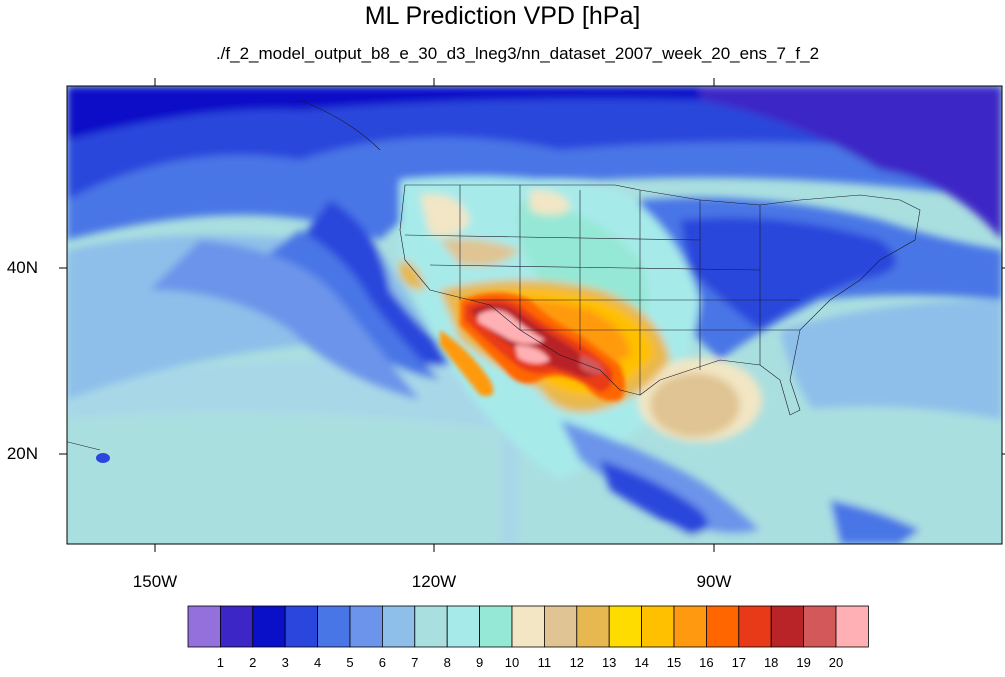 The width and height of the screenshot is (1005, 677). What do you see at coordinates (415, 662) in the screenshot?
I see `colorbar-label: 7` at bounding box center [415, 662].